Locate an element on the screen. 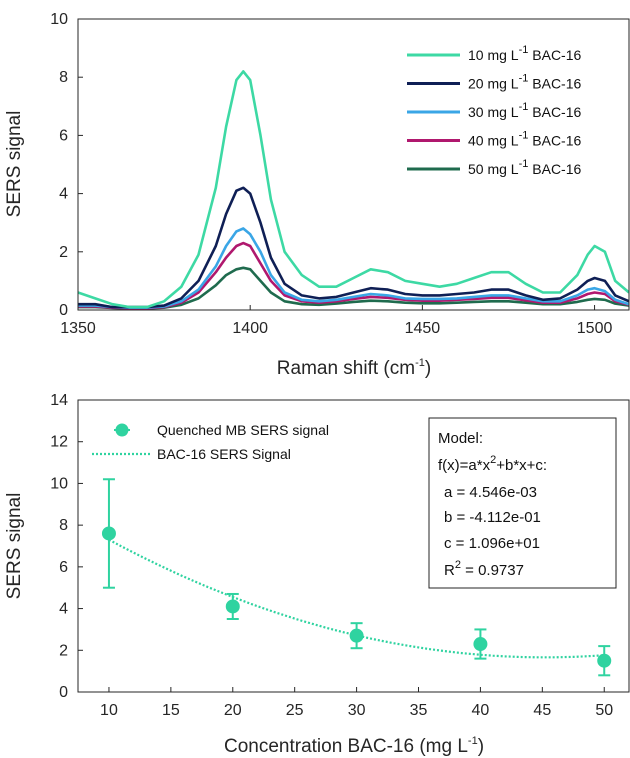 The height and width of the screenshot is (758, 630). top-x-tick-label-0: 1350 is located at coordinates (78, 328).